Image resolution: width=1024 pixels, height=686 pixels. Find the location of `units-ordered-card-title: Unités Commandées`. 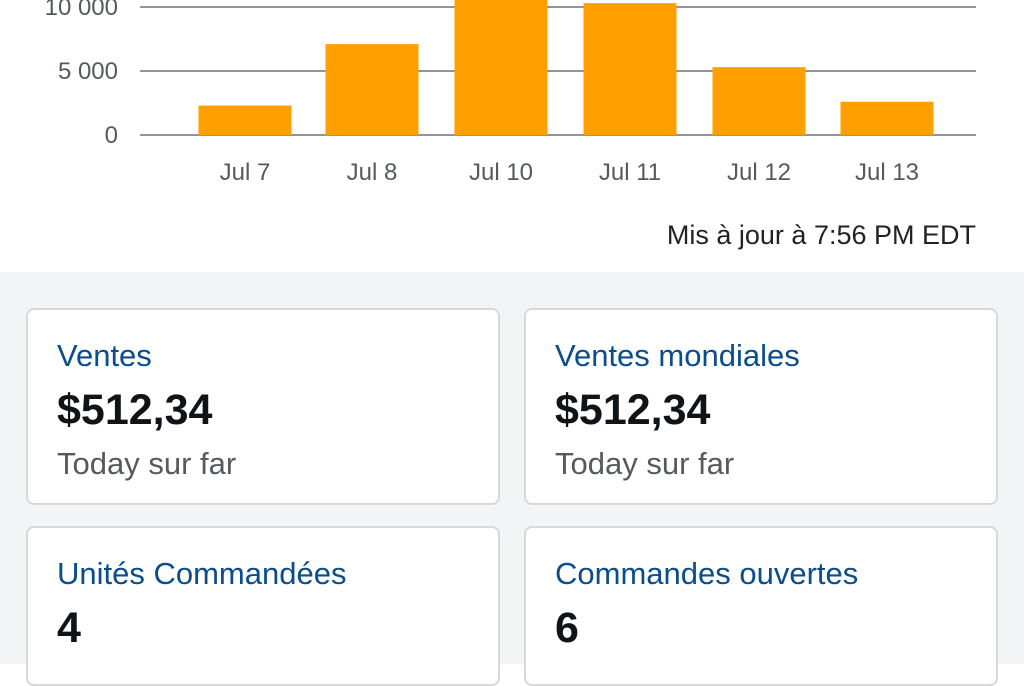

units-ordered-card-title: Unités Commandées is located at coordinates (202, 573).